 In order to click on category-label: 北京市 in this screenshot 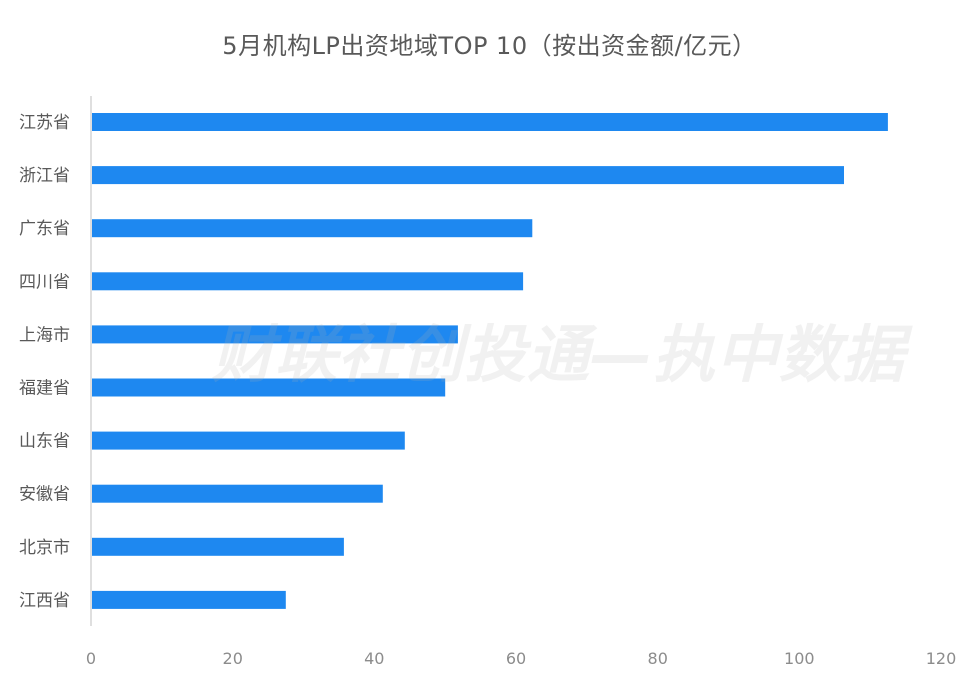, I will do `click(44, 548)`.